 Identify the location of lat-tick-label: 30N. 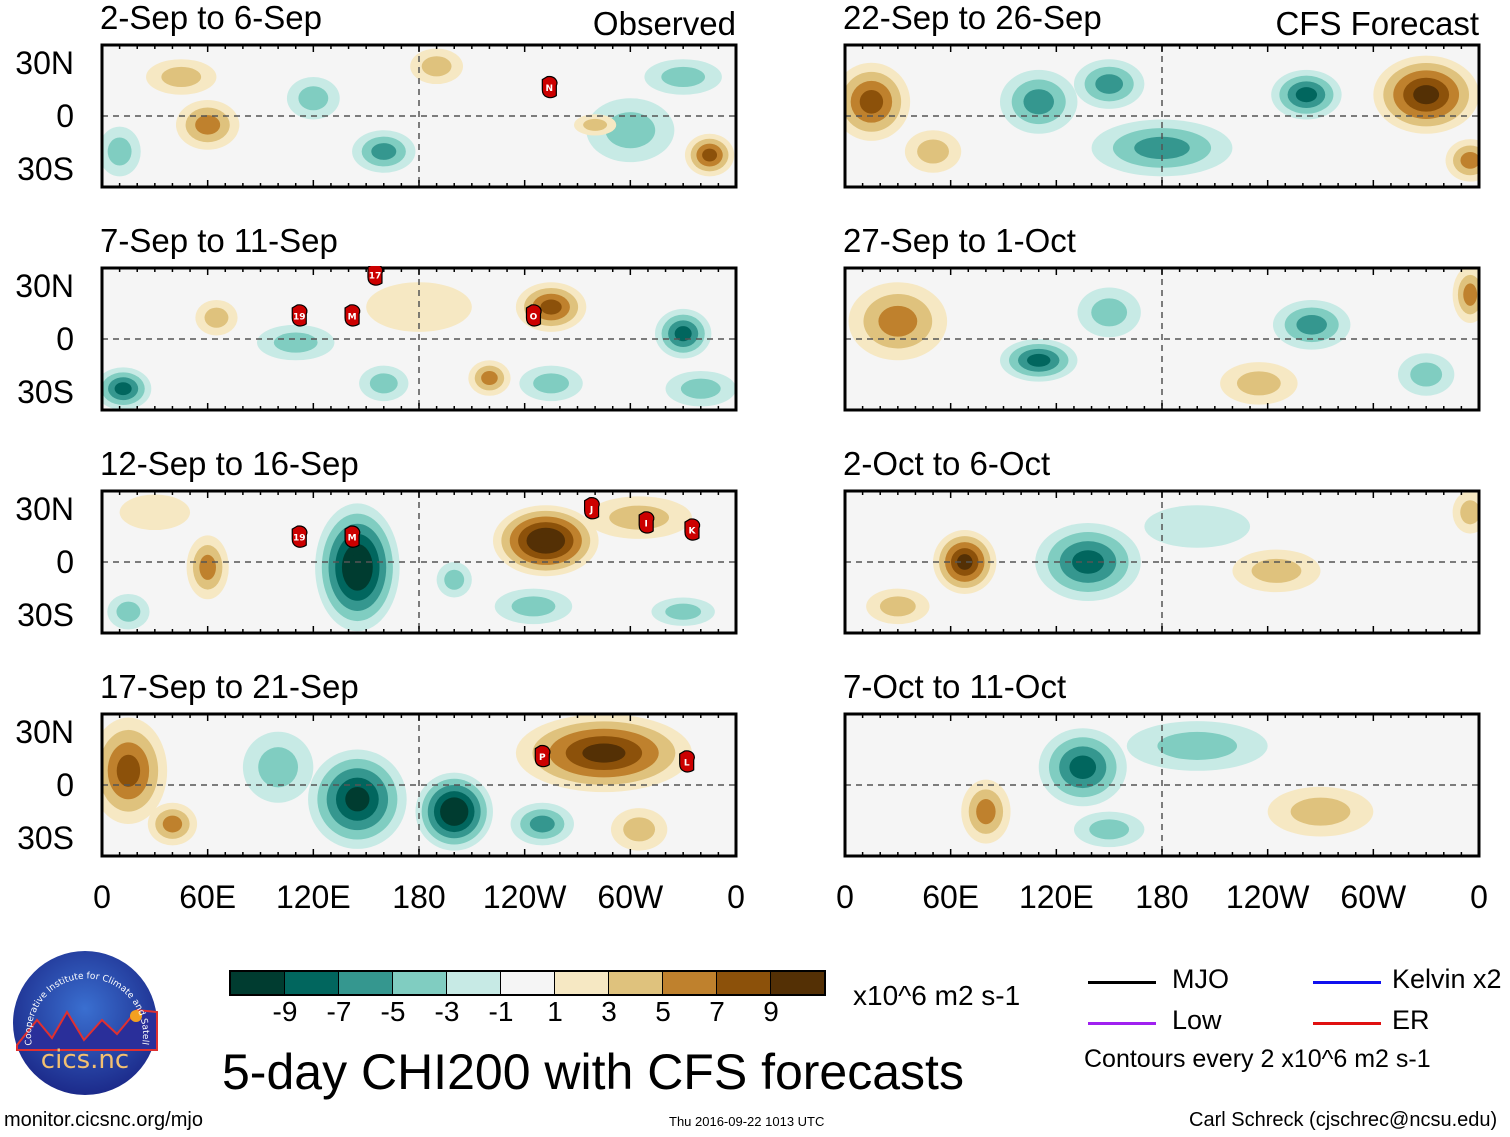
(44, 286).